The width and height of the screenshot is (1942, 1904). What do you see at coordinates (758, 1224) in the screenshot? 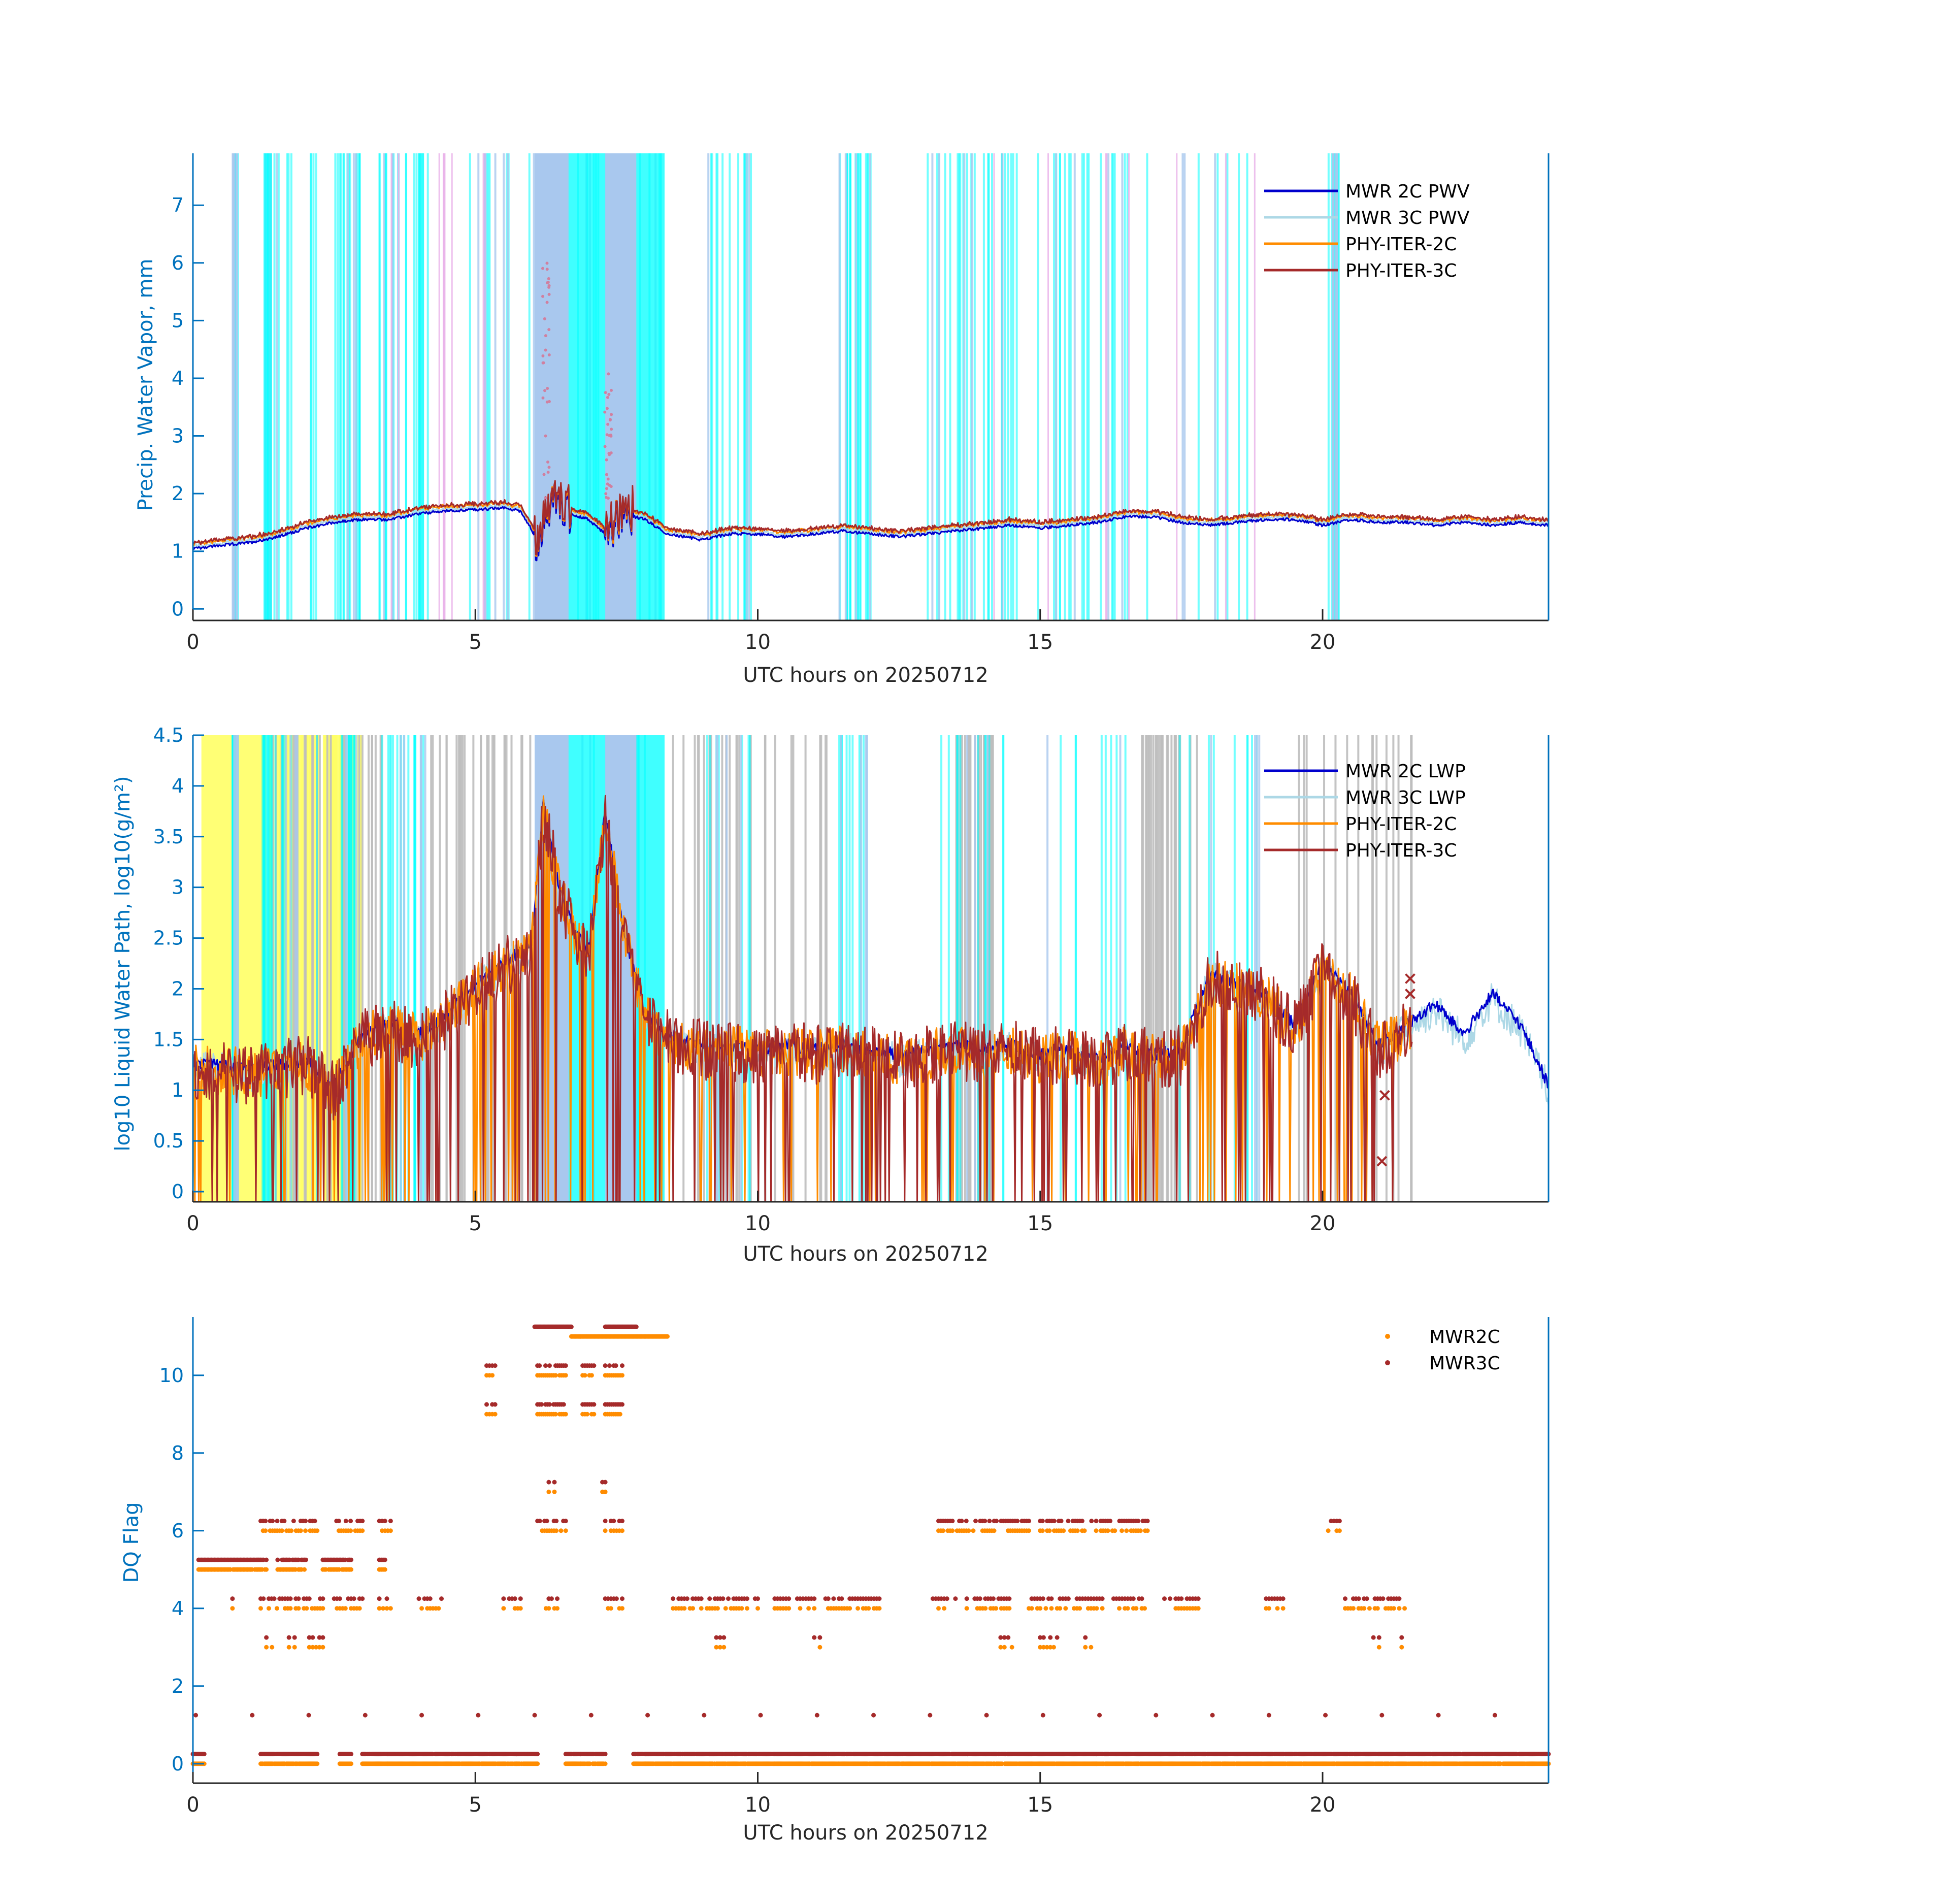
I see `lwp-x-tick-label: 10` at bounding box center [758, 1224].